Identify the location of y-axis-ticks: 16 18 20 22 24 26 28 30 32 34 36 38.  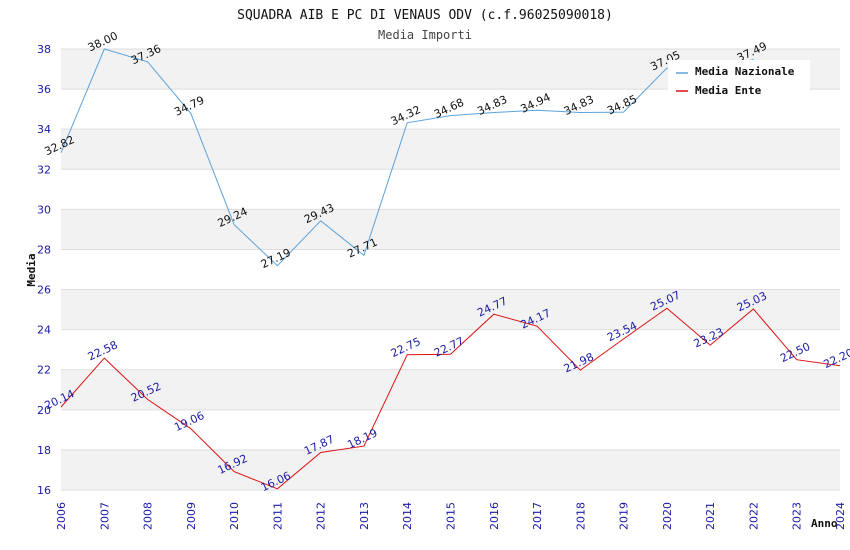
(44, 270).